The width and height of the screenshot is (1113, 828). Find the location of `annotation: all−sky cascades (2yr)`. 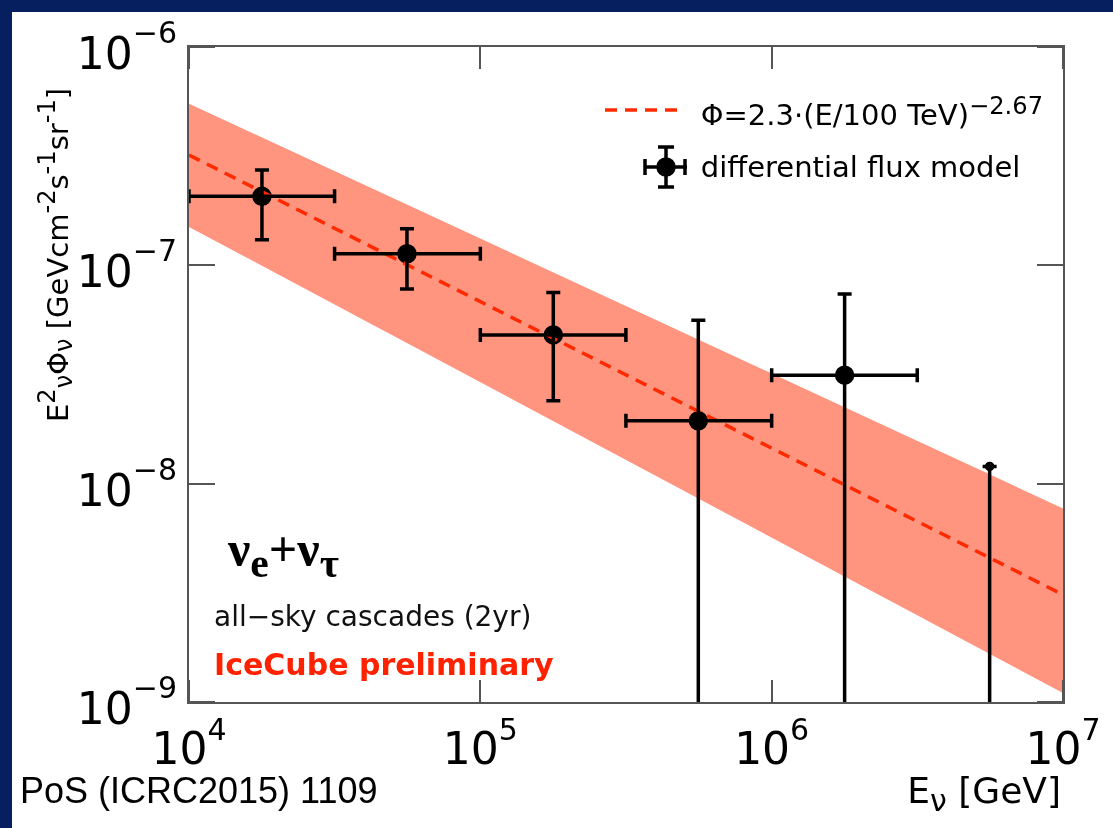

annotation: all−sky cascades (2yr) is located at coordinates (373, 616).